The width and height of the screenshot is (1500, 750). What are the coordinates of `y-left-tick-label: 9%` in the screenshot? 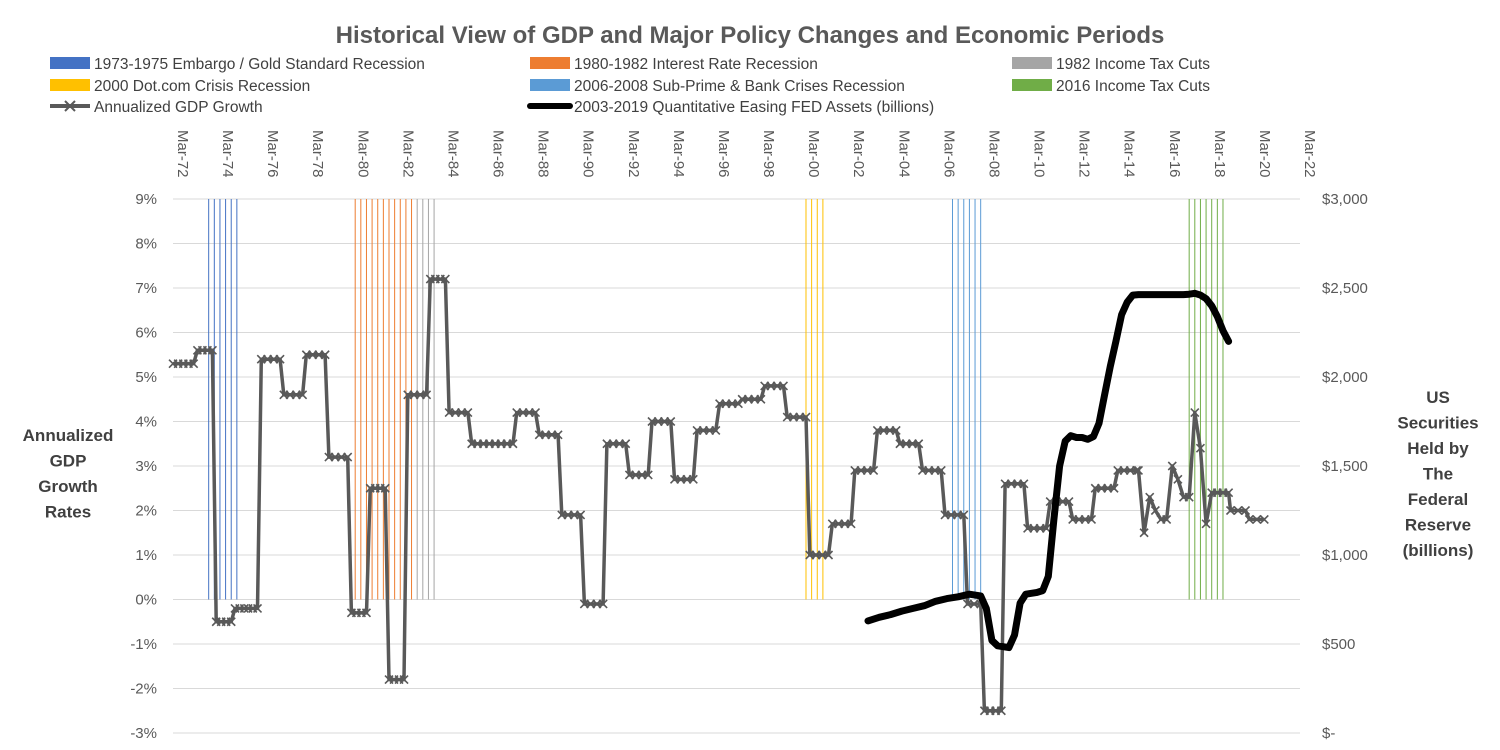 It's located at (146, 199).